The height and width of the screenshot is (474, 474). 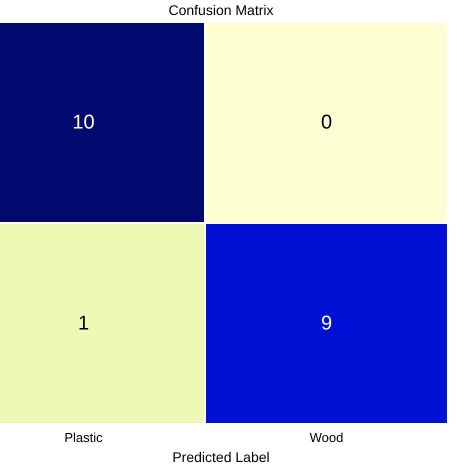 I want to click on x-axis-title: Predicted Label, so click(x=221, y=457).